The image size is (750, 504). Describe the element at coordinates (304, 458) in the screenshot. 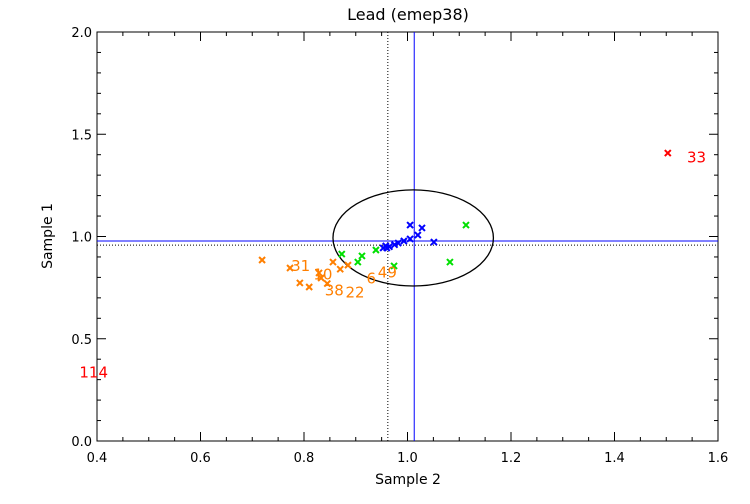

I see `x-tick-label: 0.8` at that location.